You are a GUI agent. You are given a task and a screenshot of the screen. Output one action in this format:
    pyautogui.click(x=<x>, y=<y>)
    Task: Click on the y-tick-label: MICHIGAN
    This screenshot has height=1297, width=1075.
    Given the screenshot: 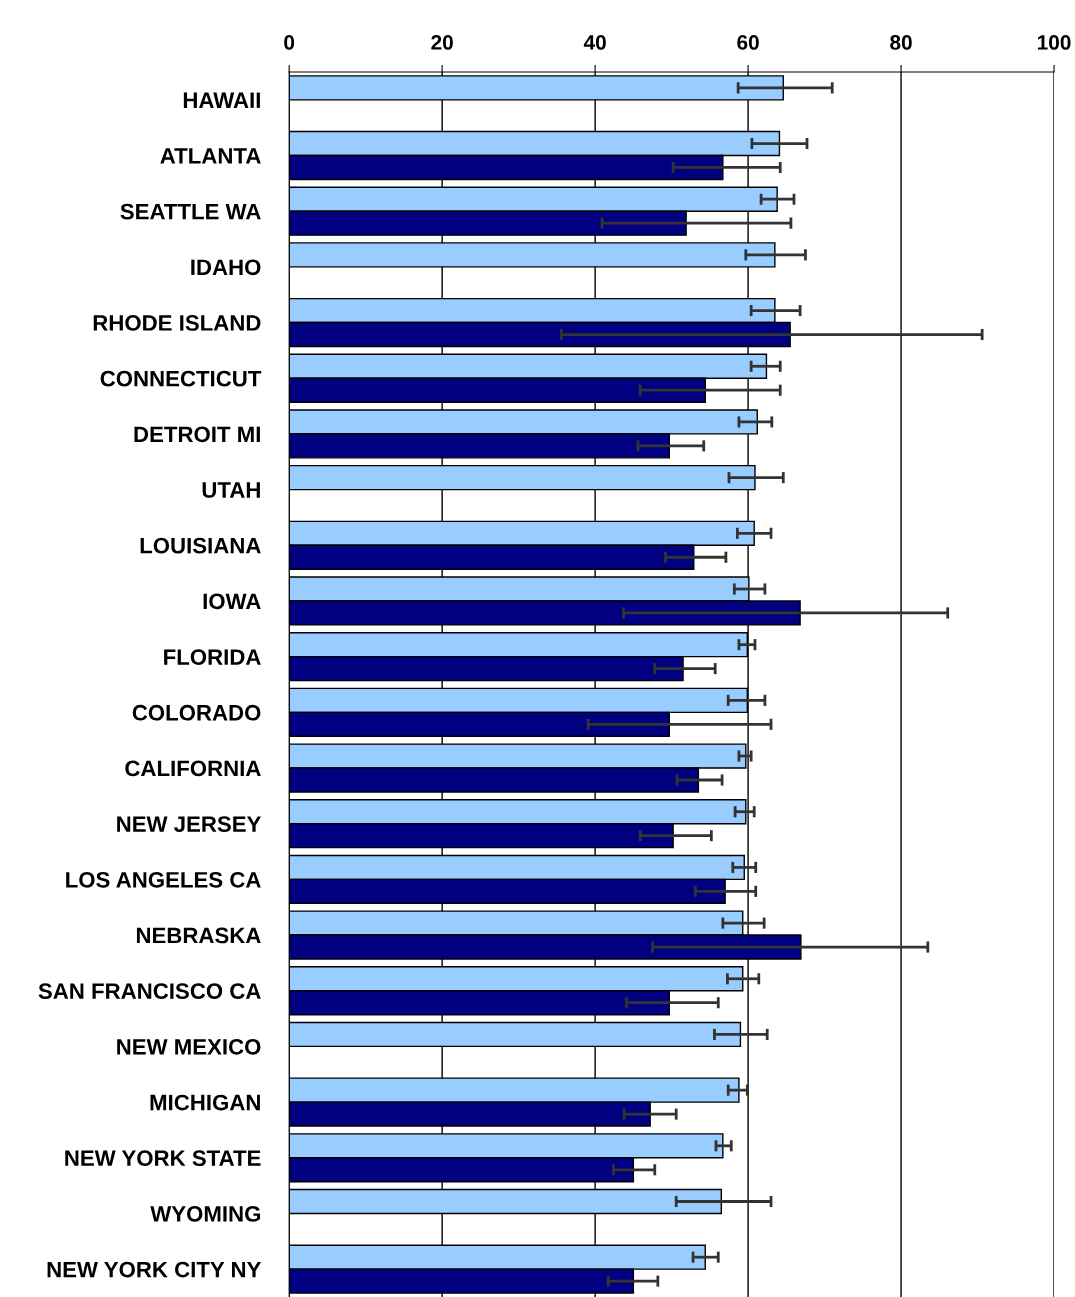 What is the action you would take?
    pyautogui.click(x=205, y=1102)
    